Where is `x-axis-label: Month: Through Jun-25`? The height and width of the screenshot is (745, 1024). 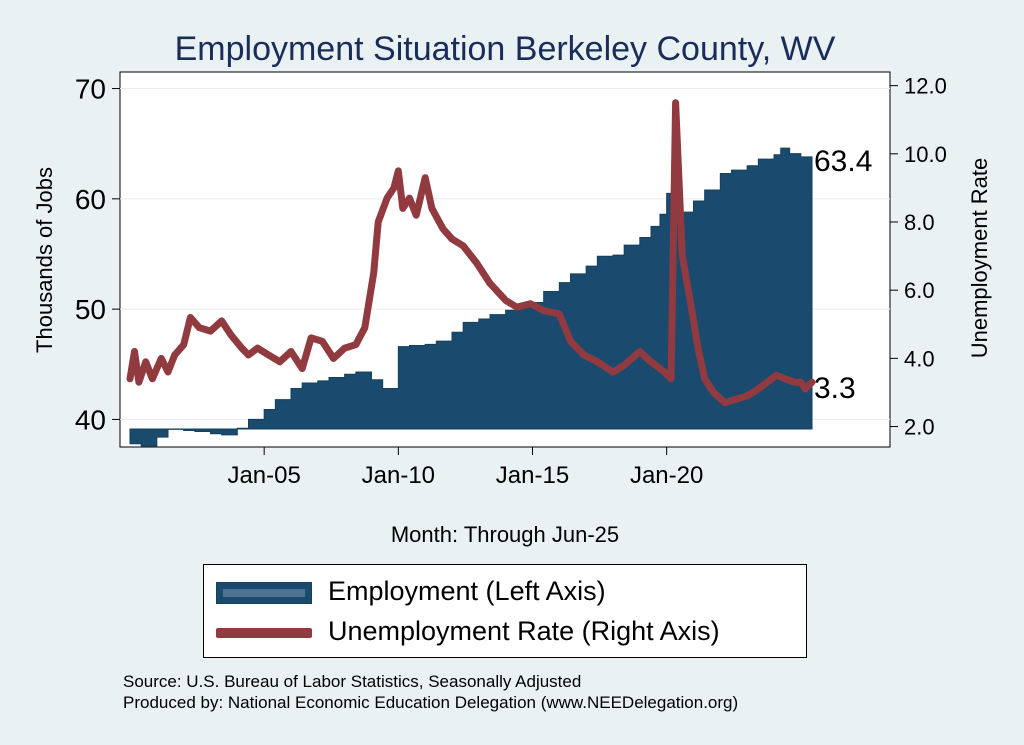
x-axis-label: Month: Through Jun-25 is located at coordinates (505, 534).